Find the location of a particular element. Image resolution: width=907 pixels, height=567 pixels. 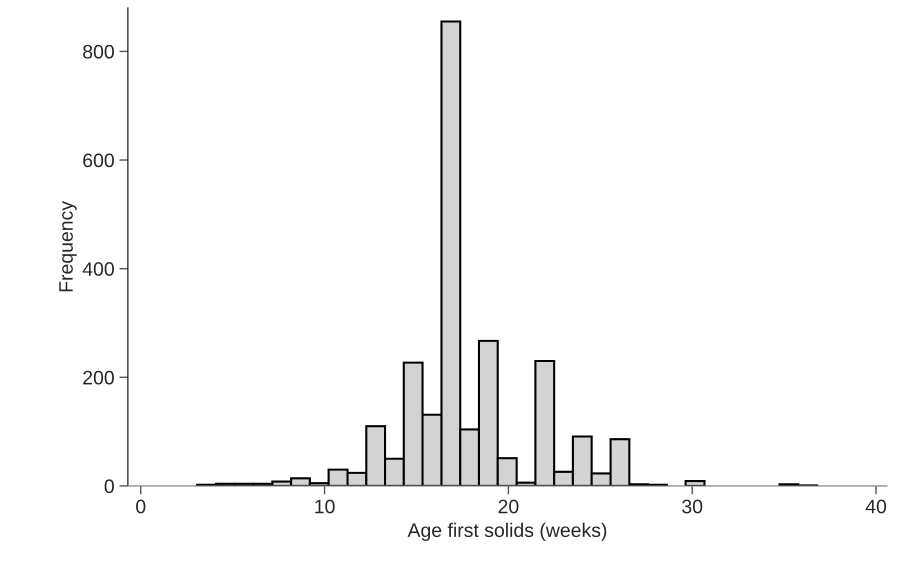

y-tick-label: 600 is located at coordinates (98, 160).